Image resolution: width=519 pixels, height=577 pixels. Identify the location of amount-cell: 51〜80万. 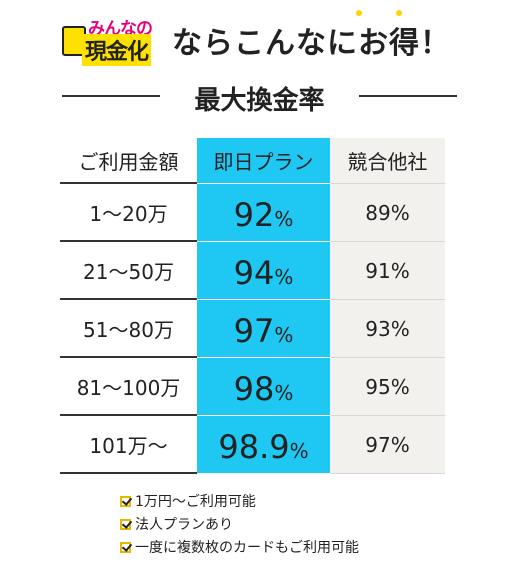
(128, 329).